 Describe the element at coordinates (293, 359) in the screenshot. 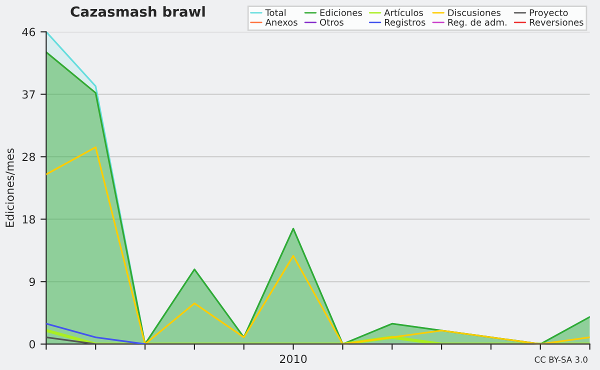

I see `x-tick-label: 2010` at that location.